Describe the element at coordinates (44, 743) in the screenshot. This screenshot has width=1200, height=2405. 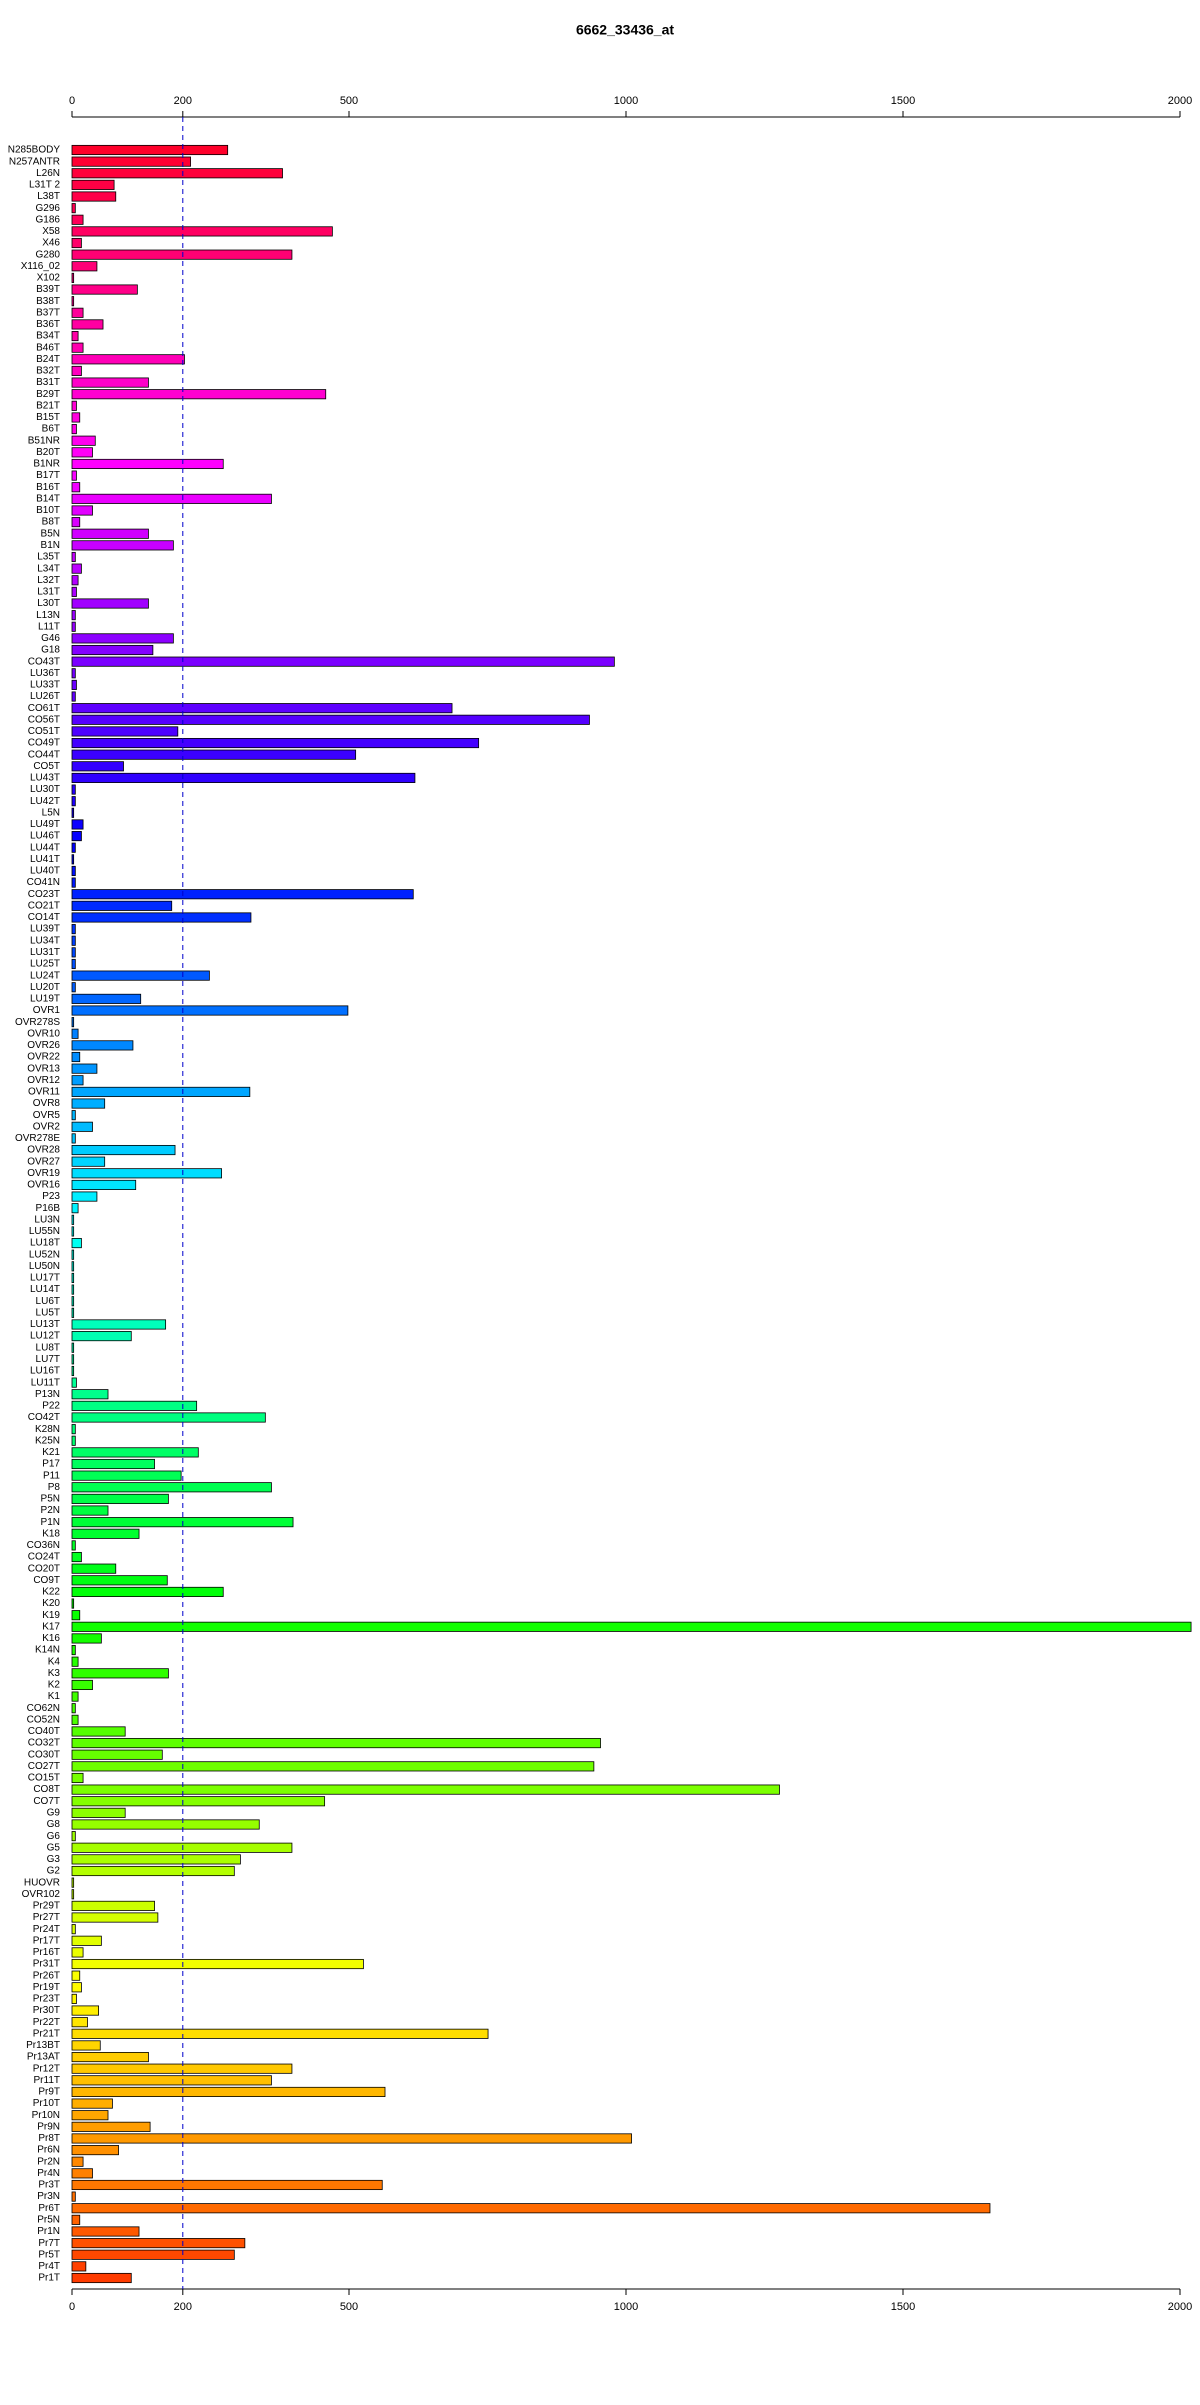
I see `y-tick-label: CO49T` at that location.